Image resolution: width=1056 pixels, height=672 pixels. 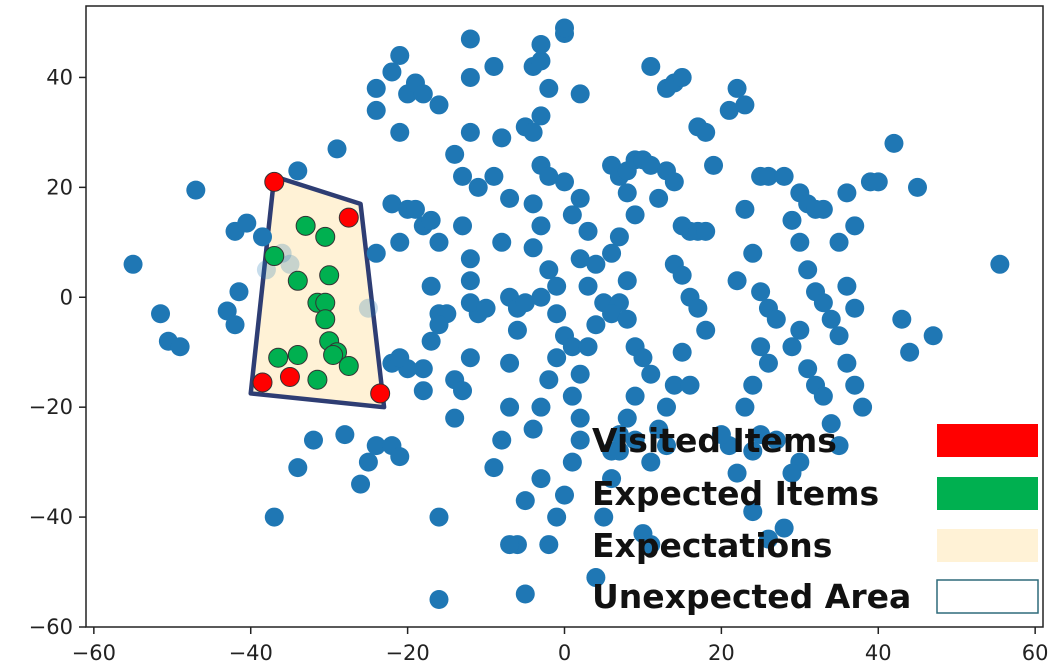 What do you see at coordinates (59, 187) in the screenshot?
I see `y-tick-label: 20` at bounding box center [59, 187].